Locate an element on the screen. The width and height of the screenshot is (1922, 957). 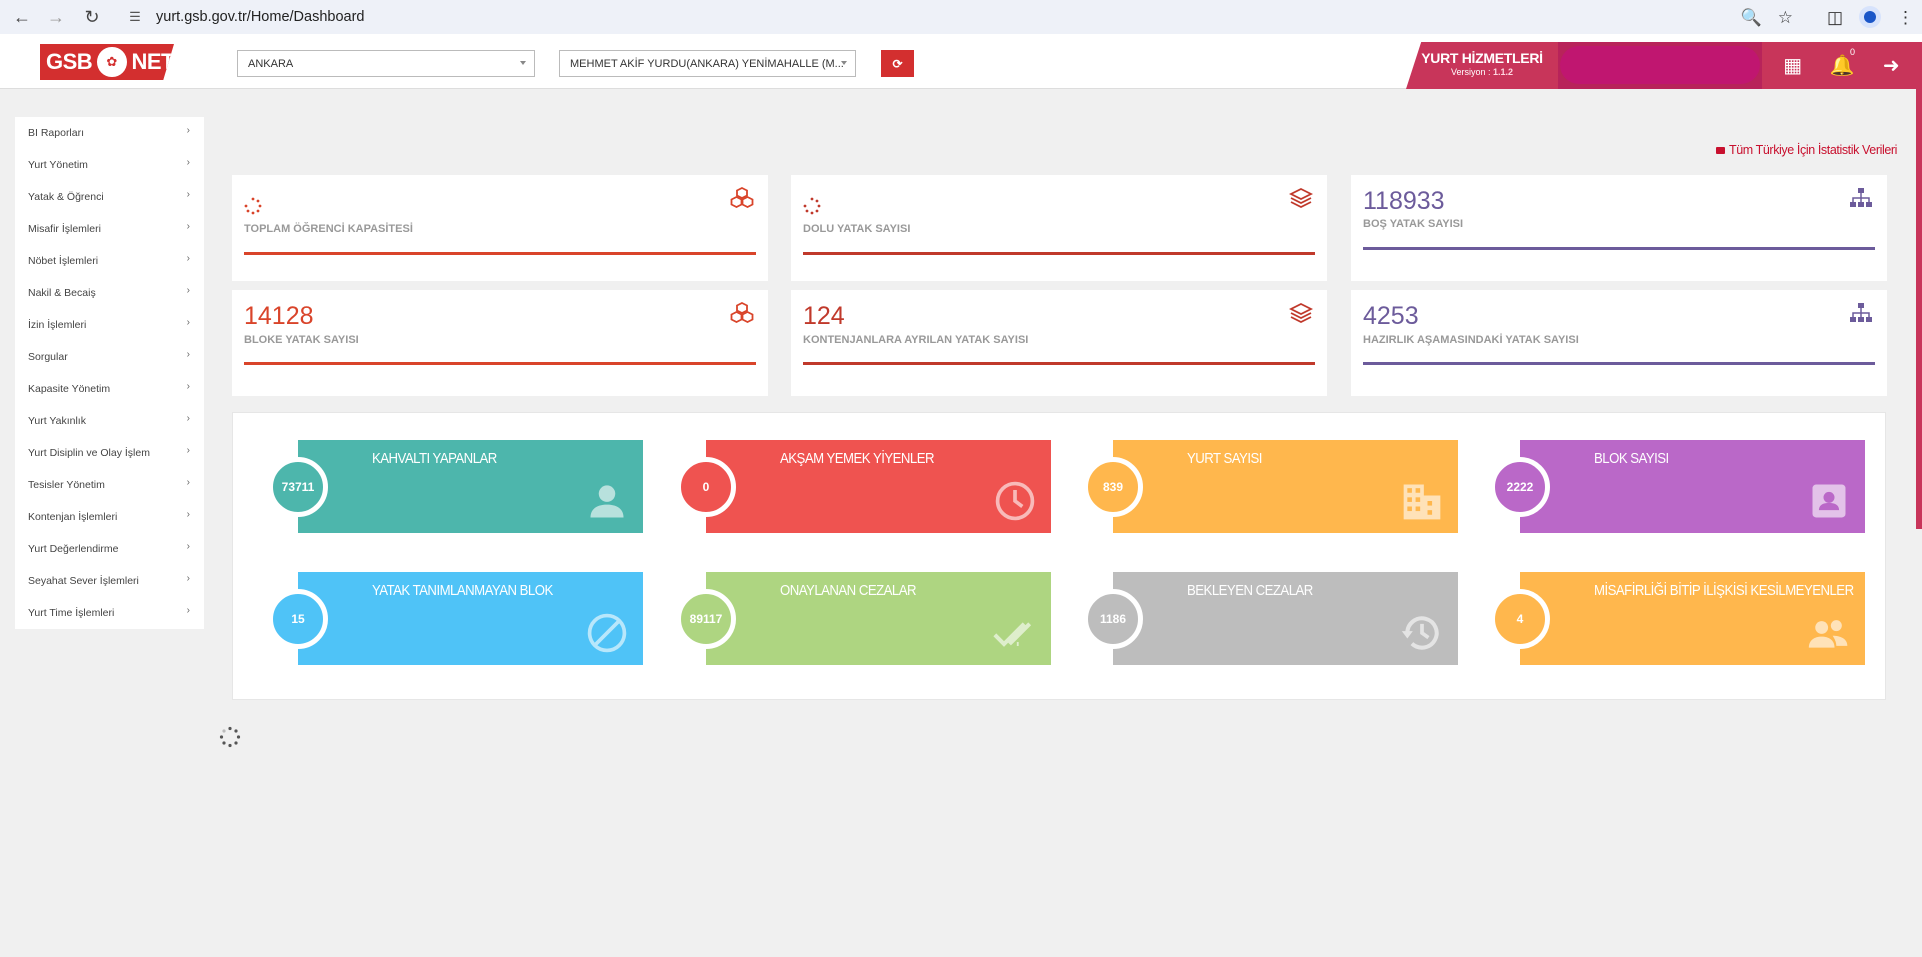
scrollbar-thumb is located at coordinates (1919, 309).